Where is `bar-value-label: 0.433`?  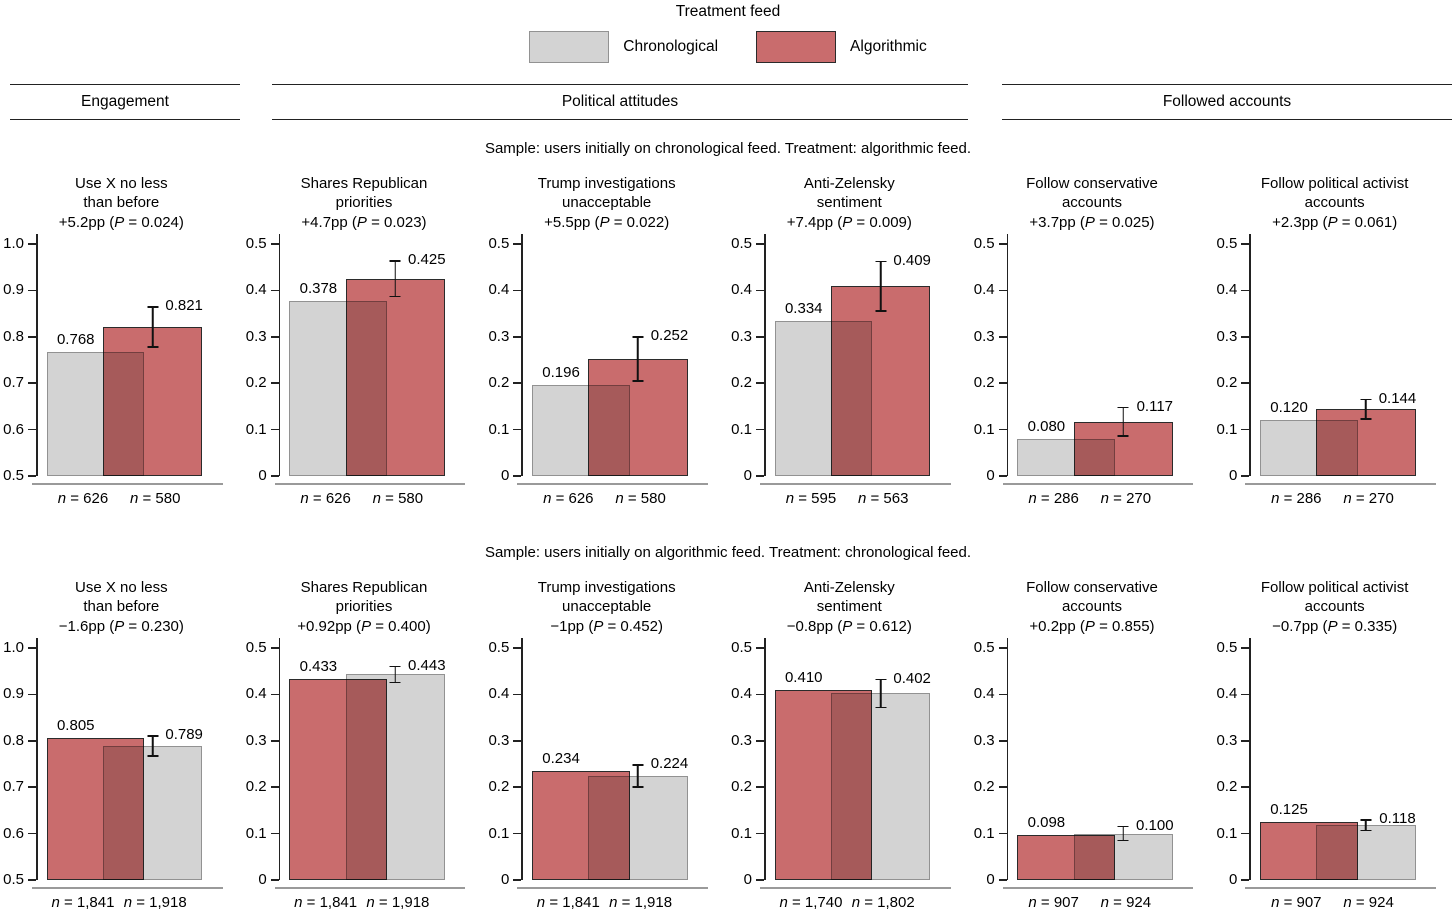
bar-value-label: 0.433 is located at coordinates (318, 667).